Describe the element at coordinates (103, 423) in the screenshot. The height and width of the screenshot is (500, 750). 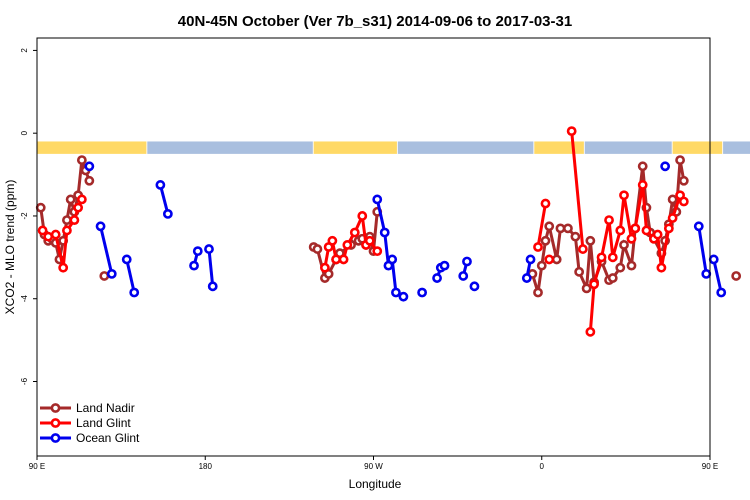
I see `legend-label: Land Glint` at that location.